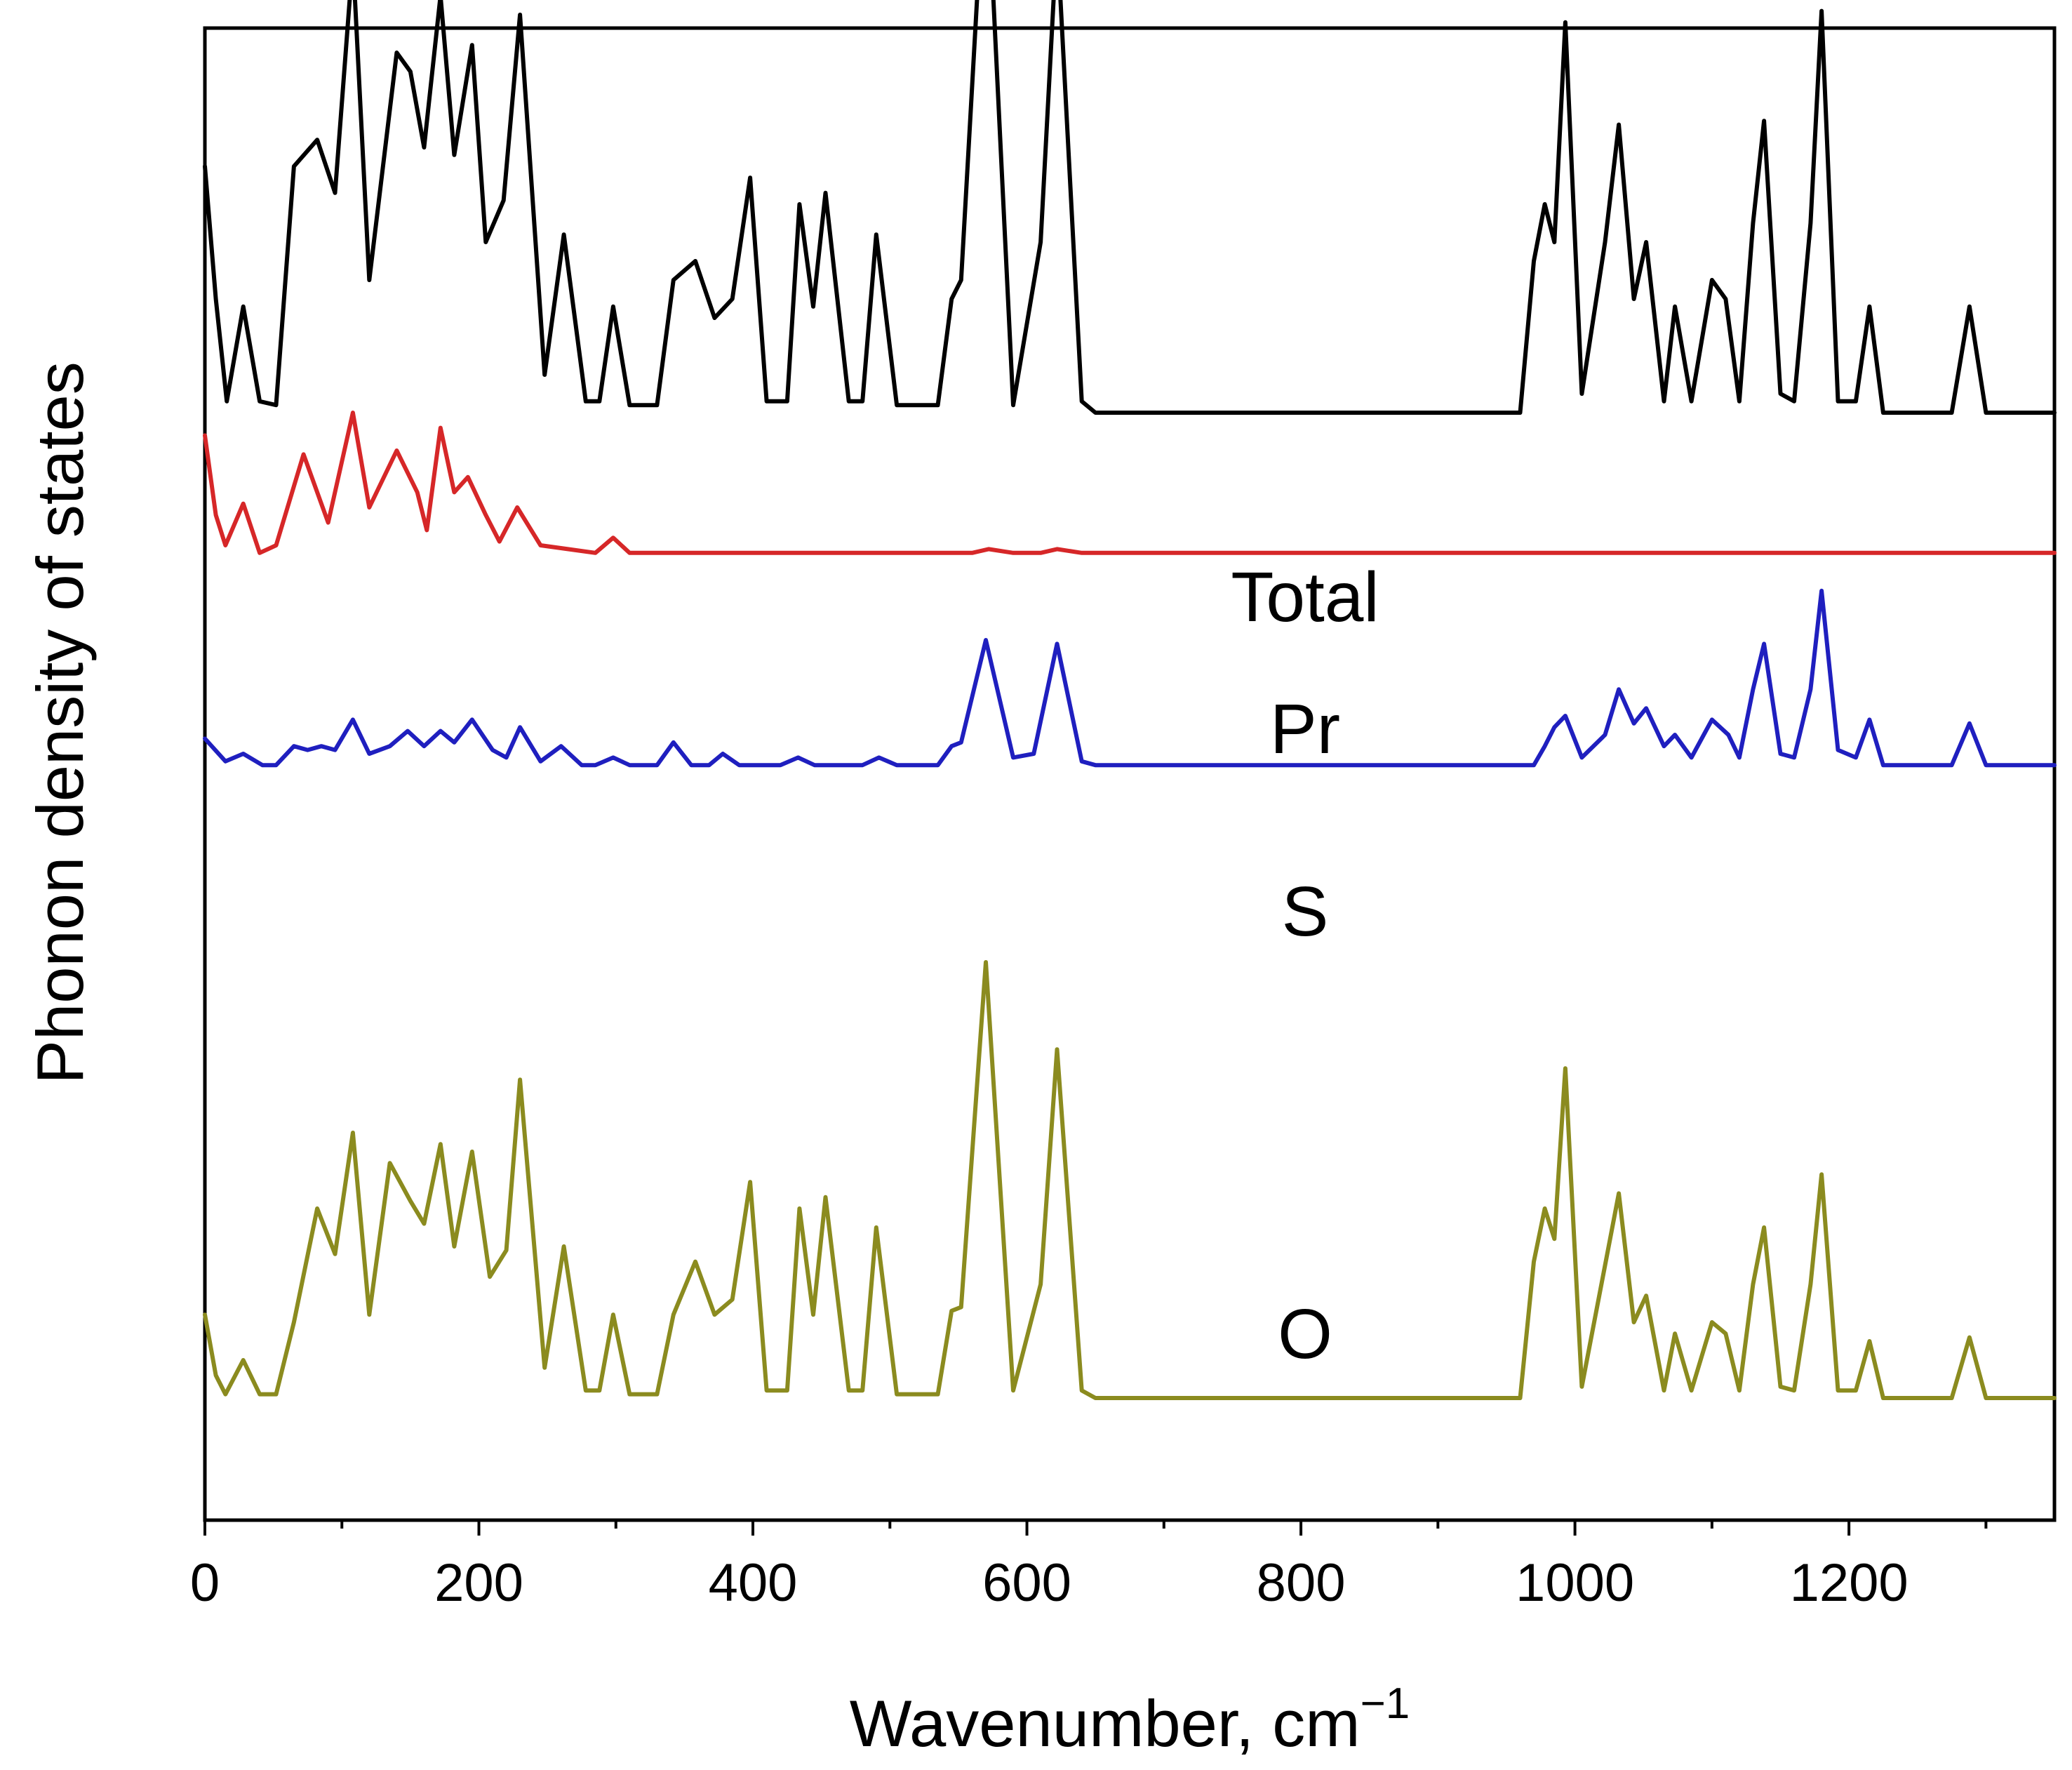 The height and width of the screenshot is (1770, 2072). What do you see at coordinates (1130, 678) in the screenshot?
I see `series-line-s` at bounding box center [1130, 678].